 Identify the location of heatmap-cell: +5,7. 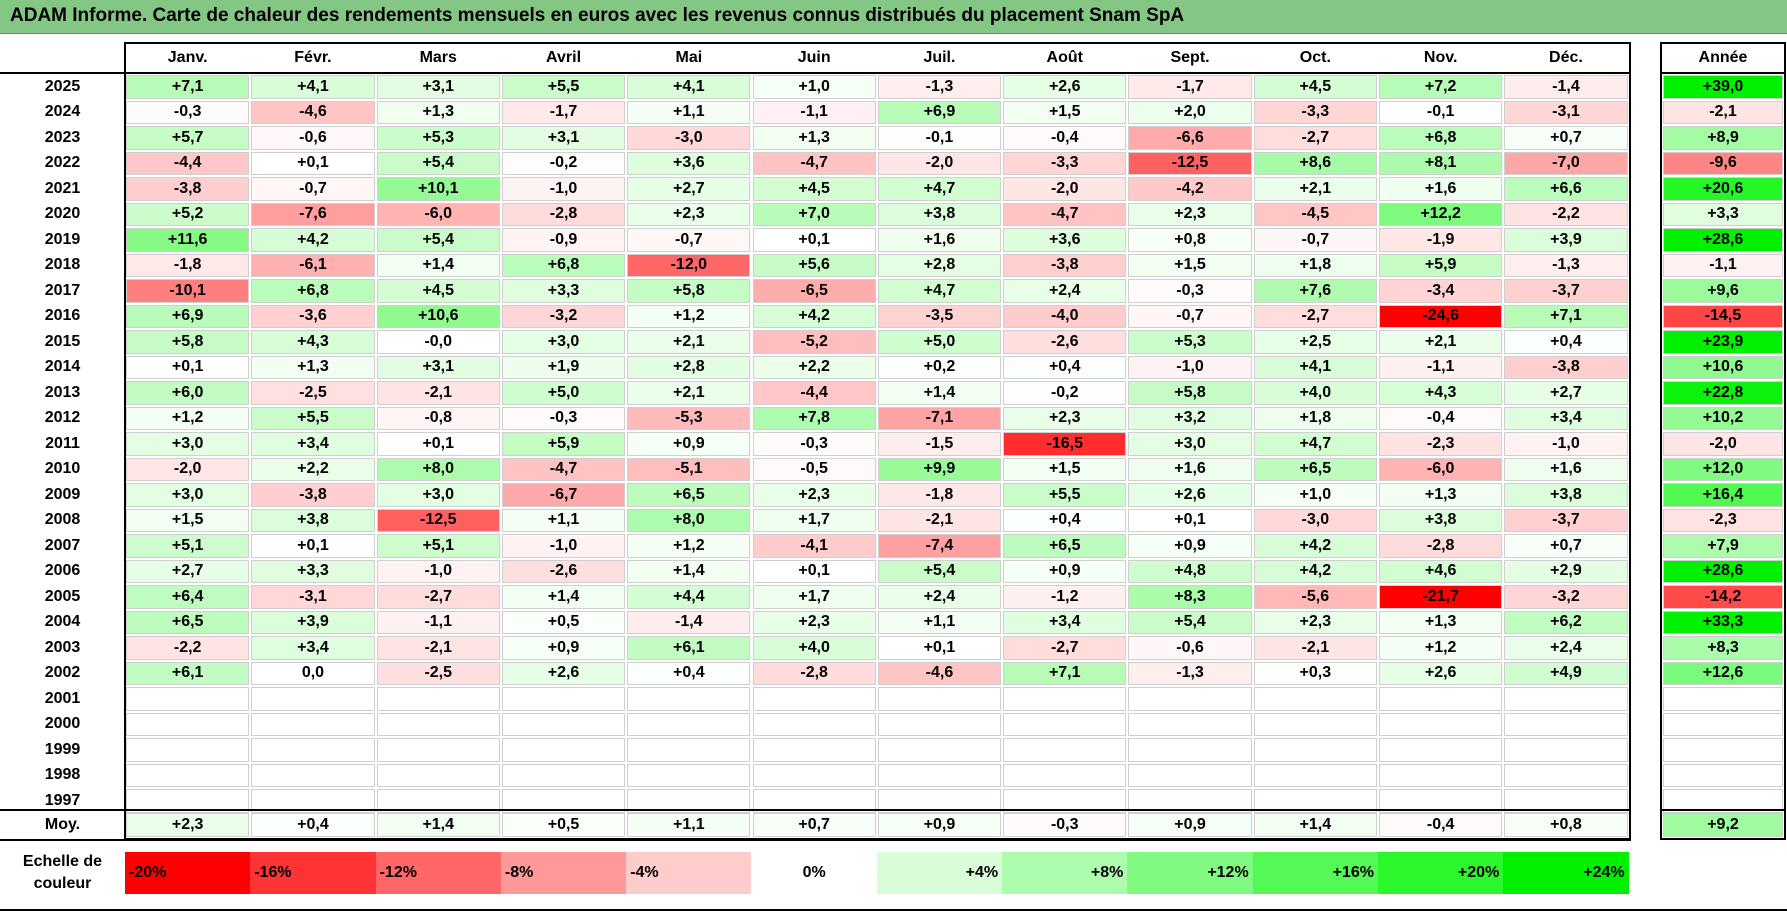
(188, 138).